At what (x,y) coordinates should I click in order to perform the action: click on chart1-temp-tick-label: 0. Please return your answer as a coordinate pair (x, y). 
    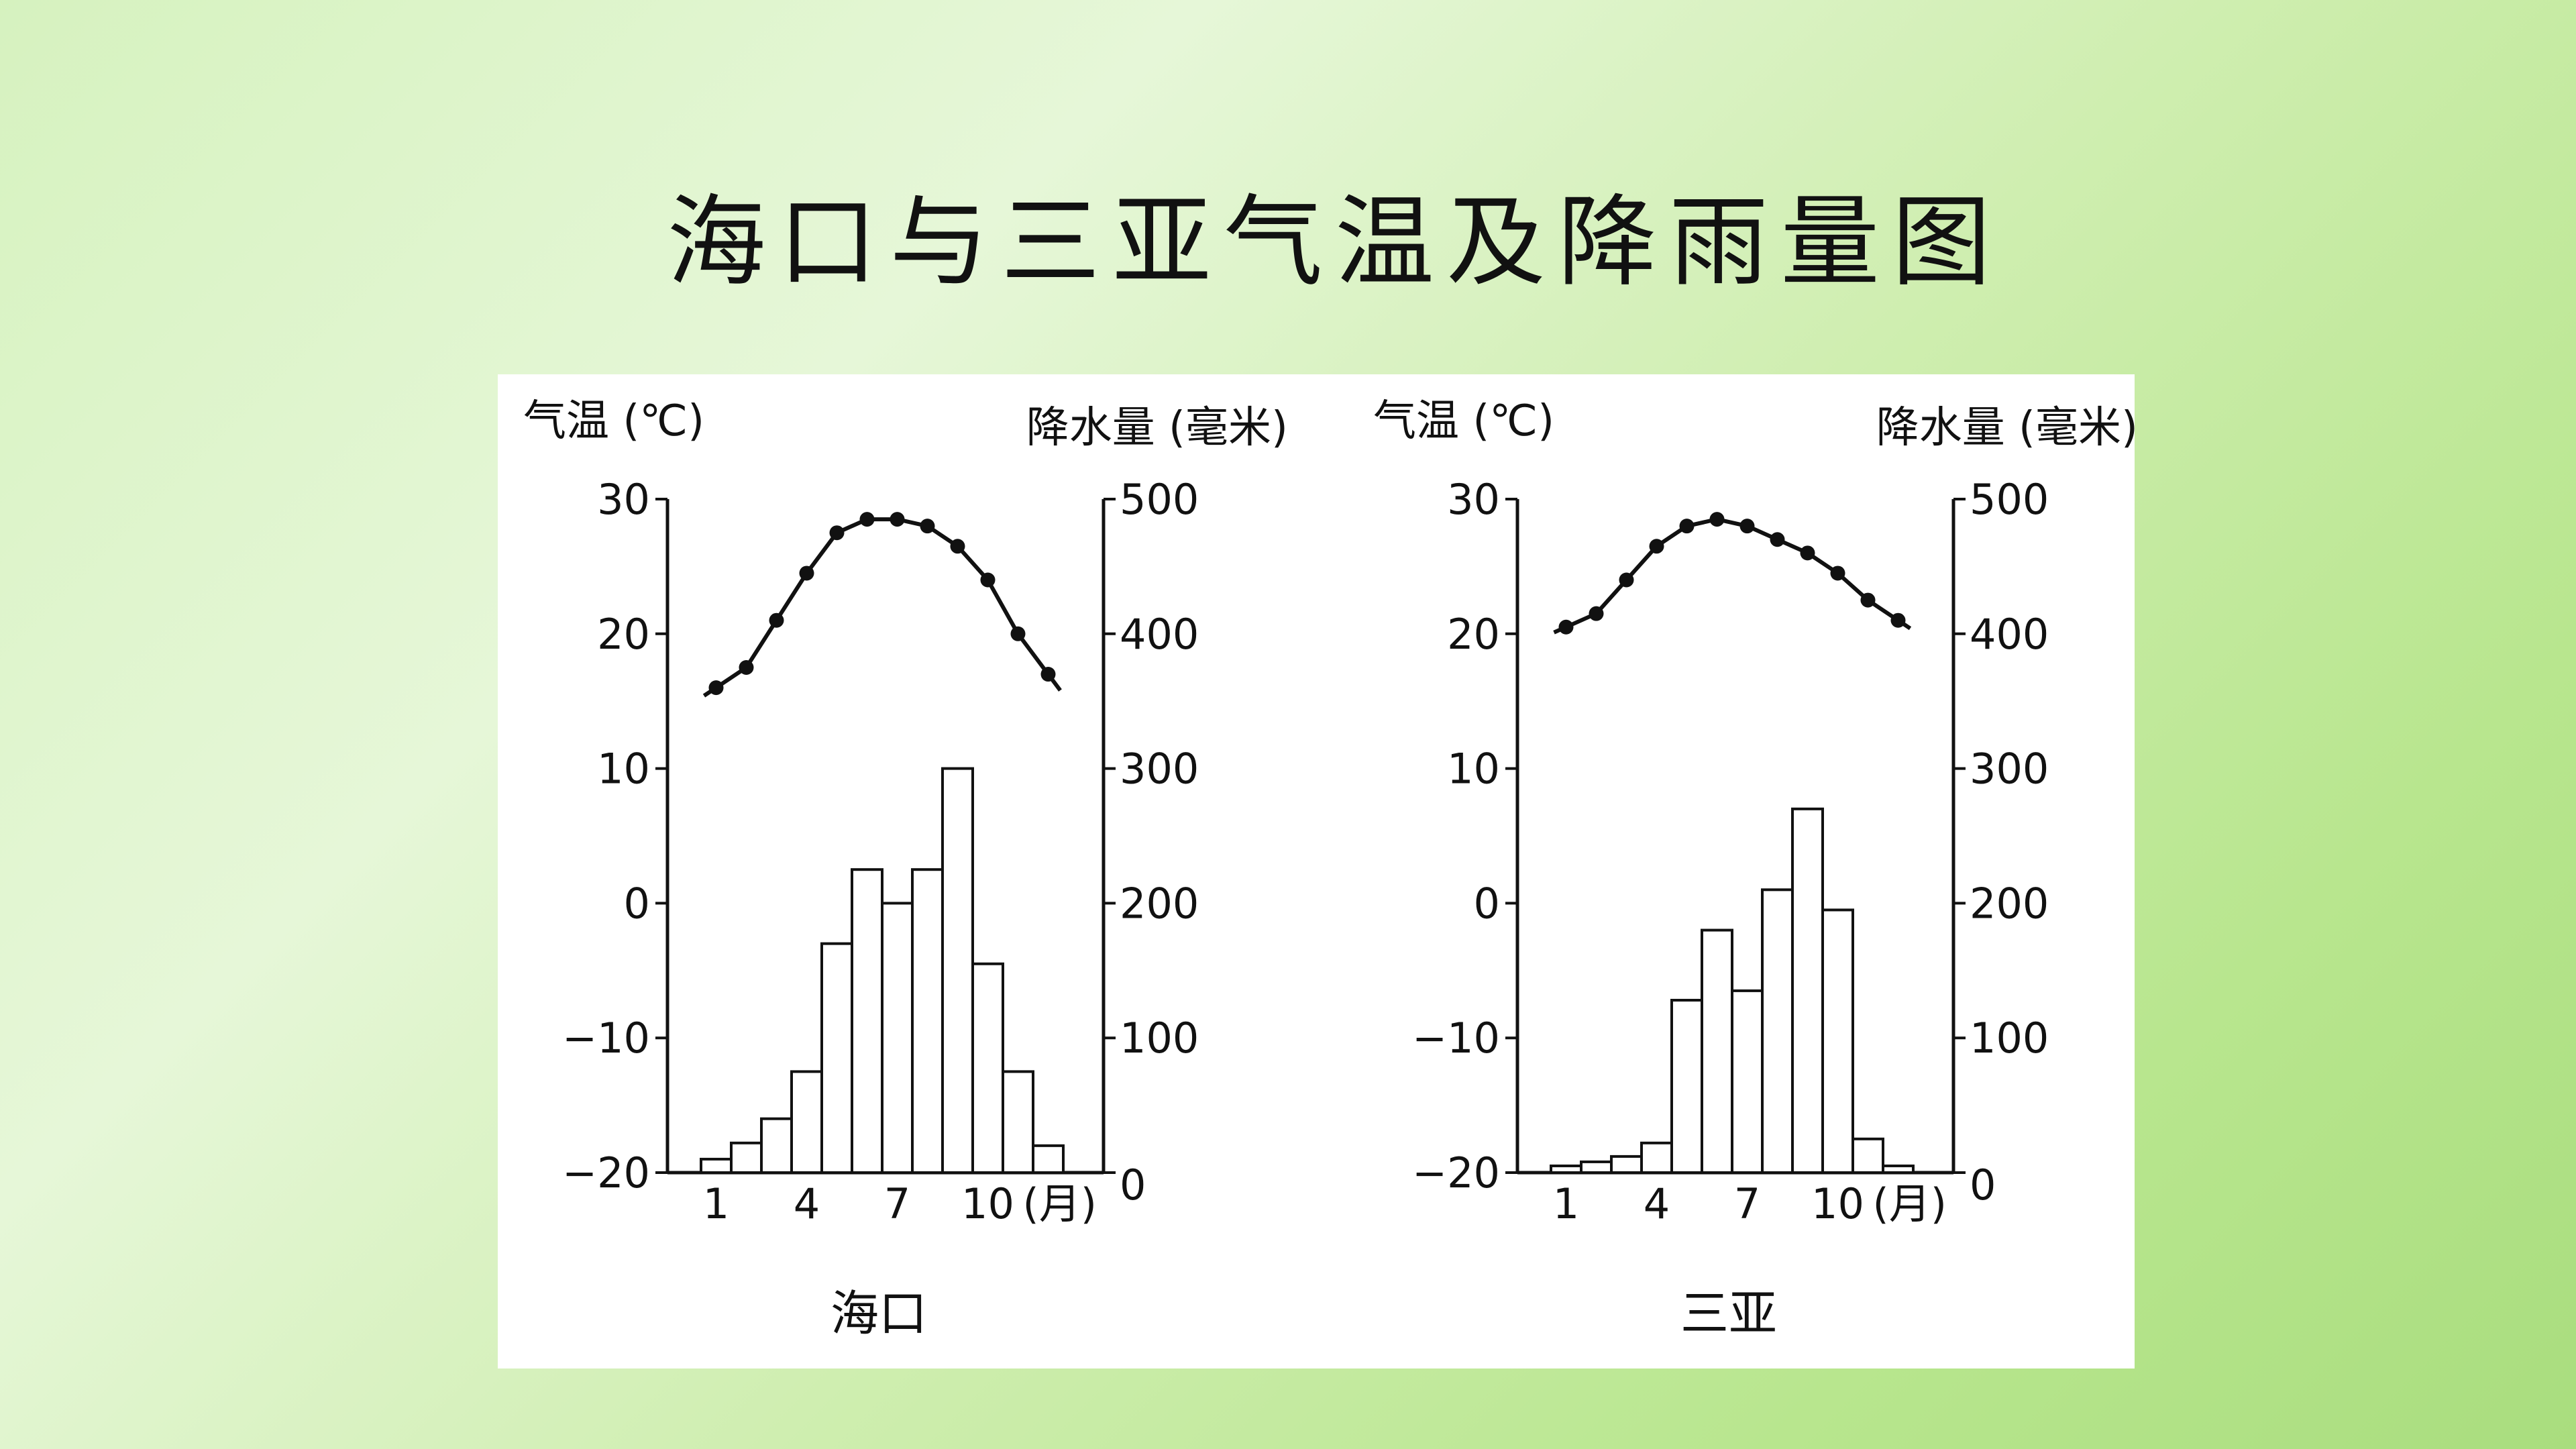
    Looking at the image, I should click on (637, 903).